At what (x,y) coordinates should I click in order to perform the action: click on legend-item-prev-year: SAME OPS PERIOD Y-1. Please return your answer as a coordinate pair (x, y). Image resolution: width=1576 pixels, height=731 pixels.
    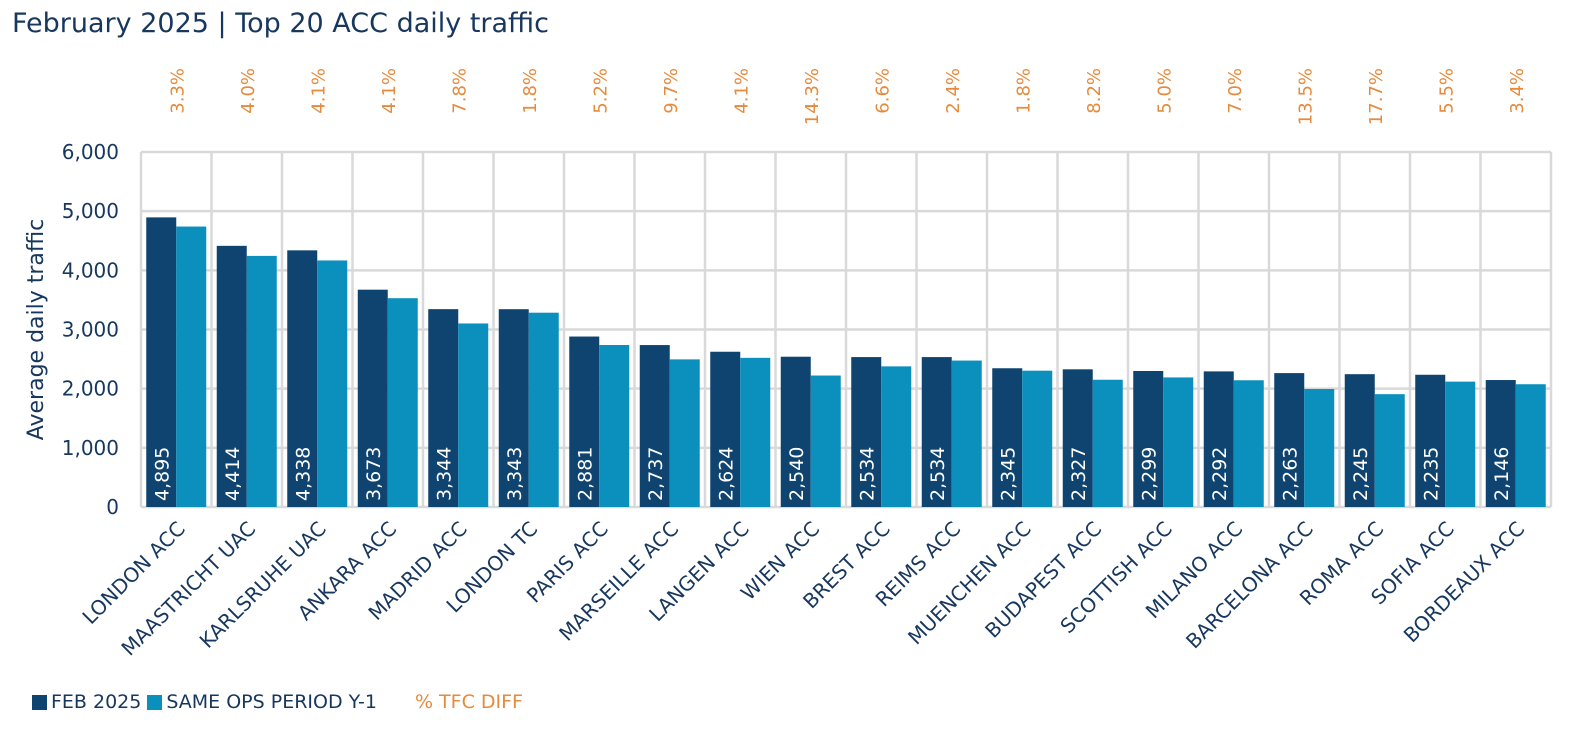
    Looking at the image, I should click on (262, 702).